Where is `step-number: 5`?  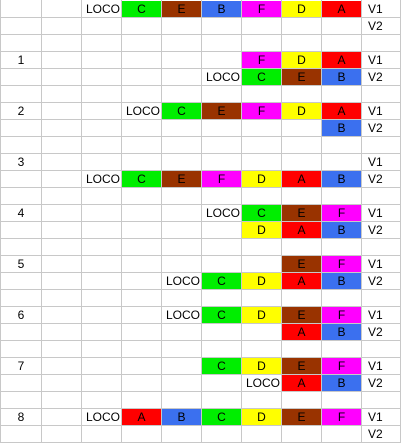 step-number: 5 is located at coordinates (21, 264).